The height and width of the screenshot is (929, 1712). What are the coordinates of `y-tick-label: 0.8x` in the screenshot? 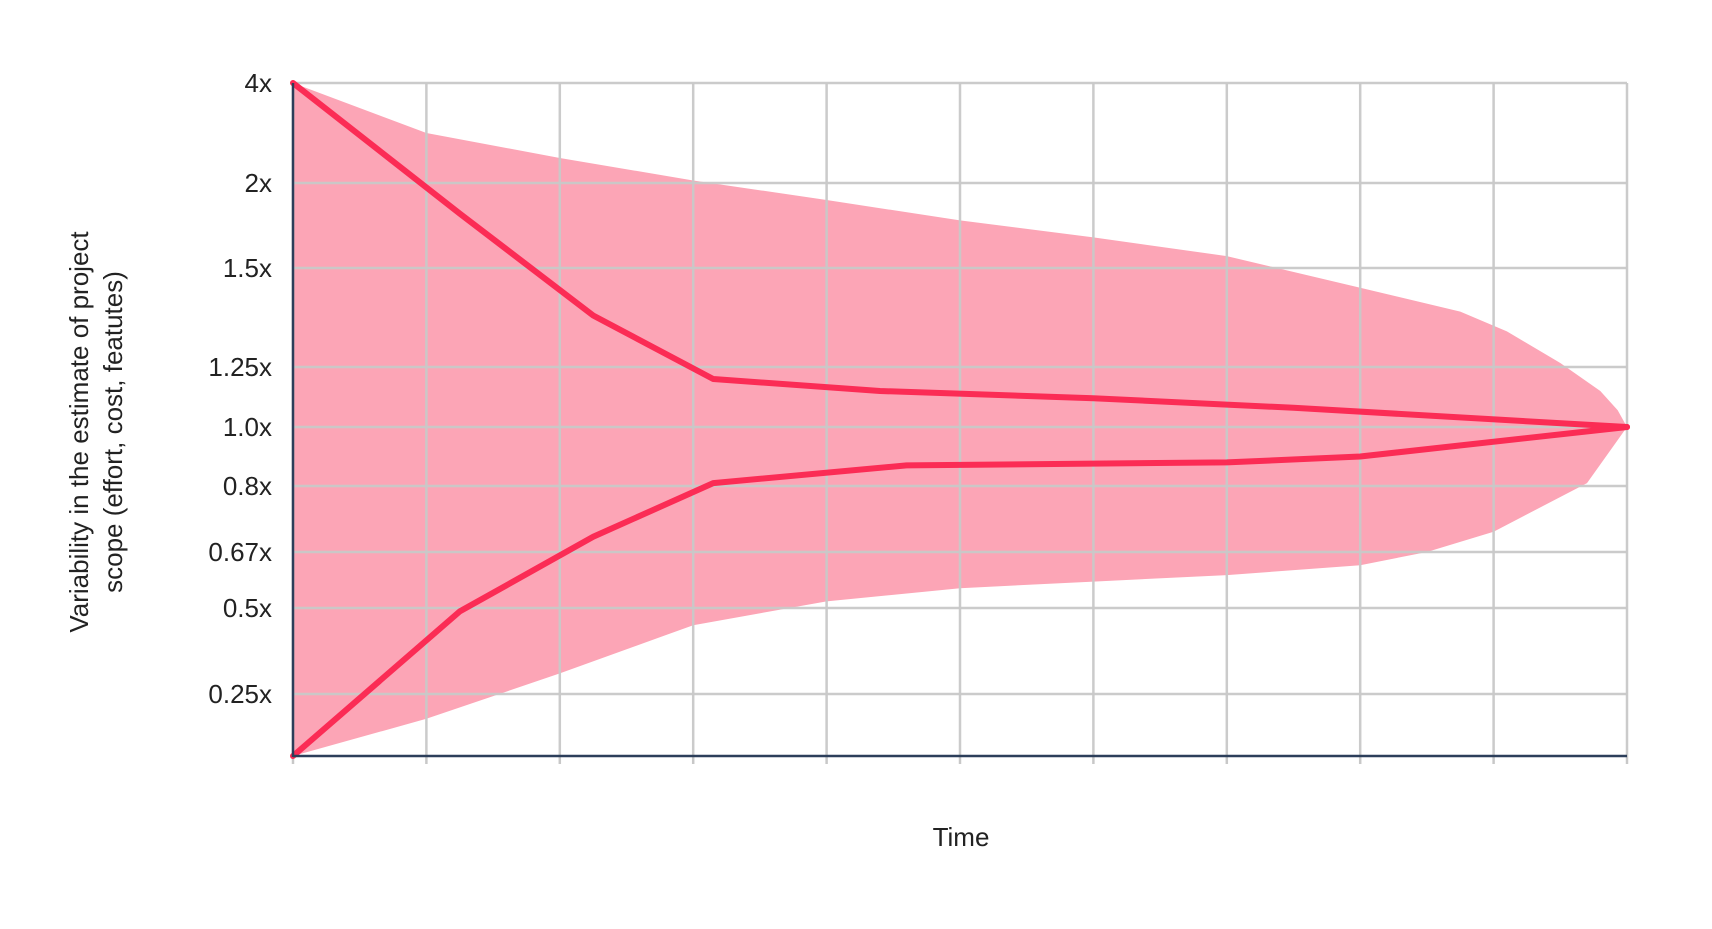 It's located at (247, 486).